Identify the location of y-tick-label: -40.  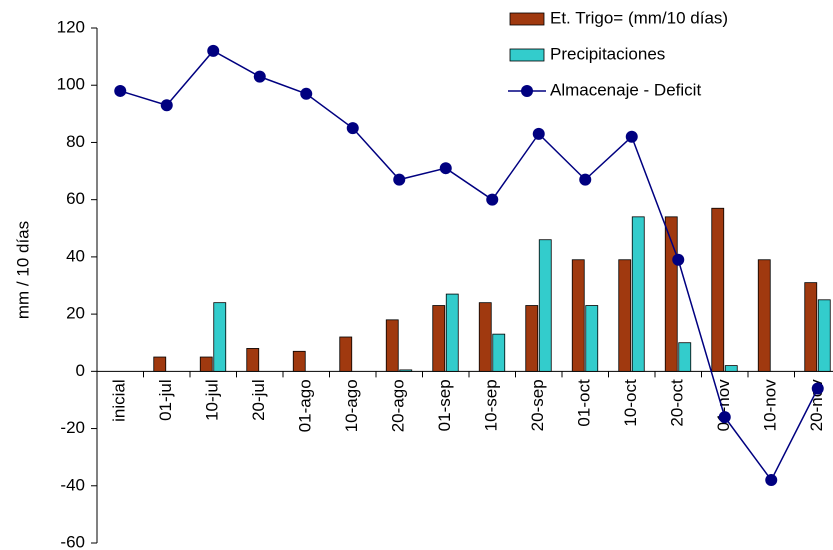
(72, 484).